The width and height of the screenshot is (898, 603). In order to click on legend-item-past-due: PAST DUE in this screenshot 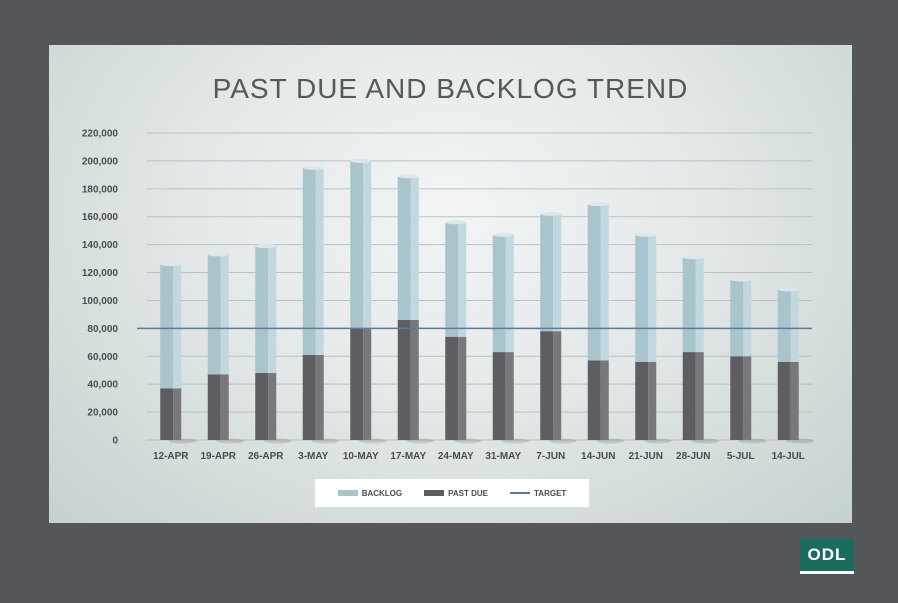, I will do `click(456, 493)`.